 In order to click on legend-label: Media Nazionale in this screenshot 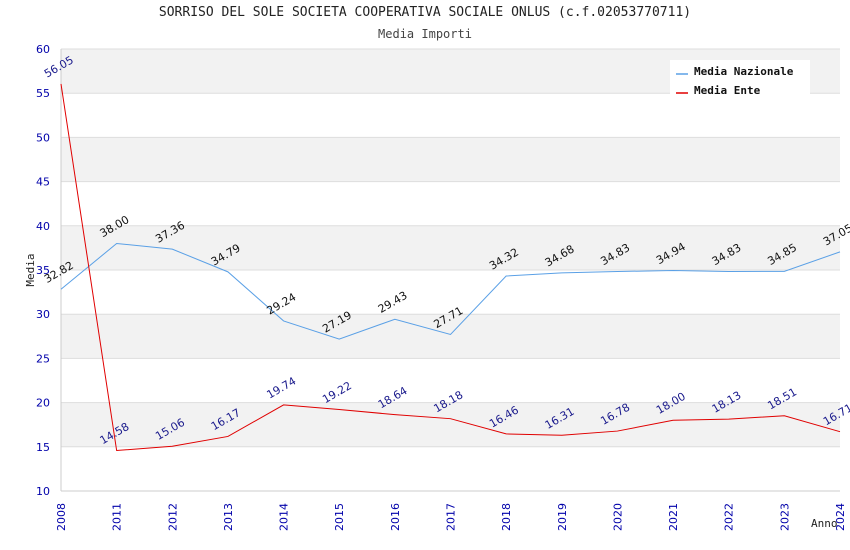, I will do `click(744, 71)`.